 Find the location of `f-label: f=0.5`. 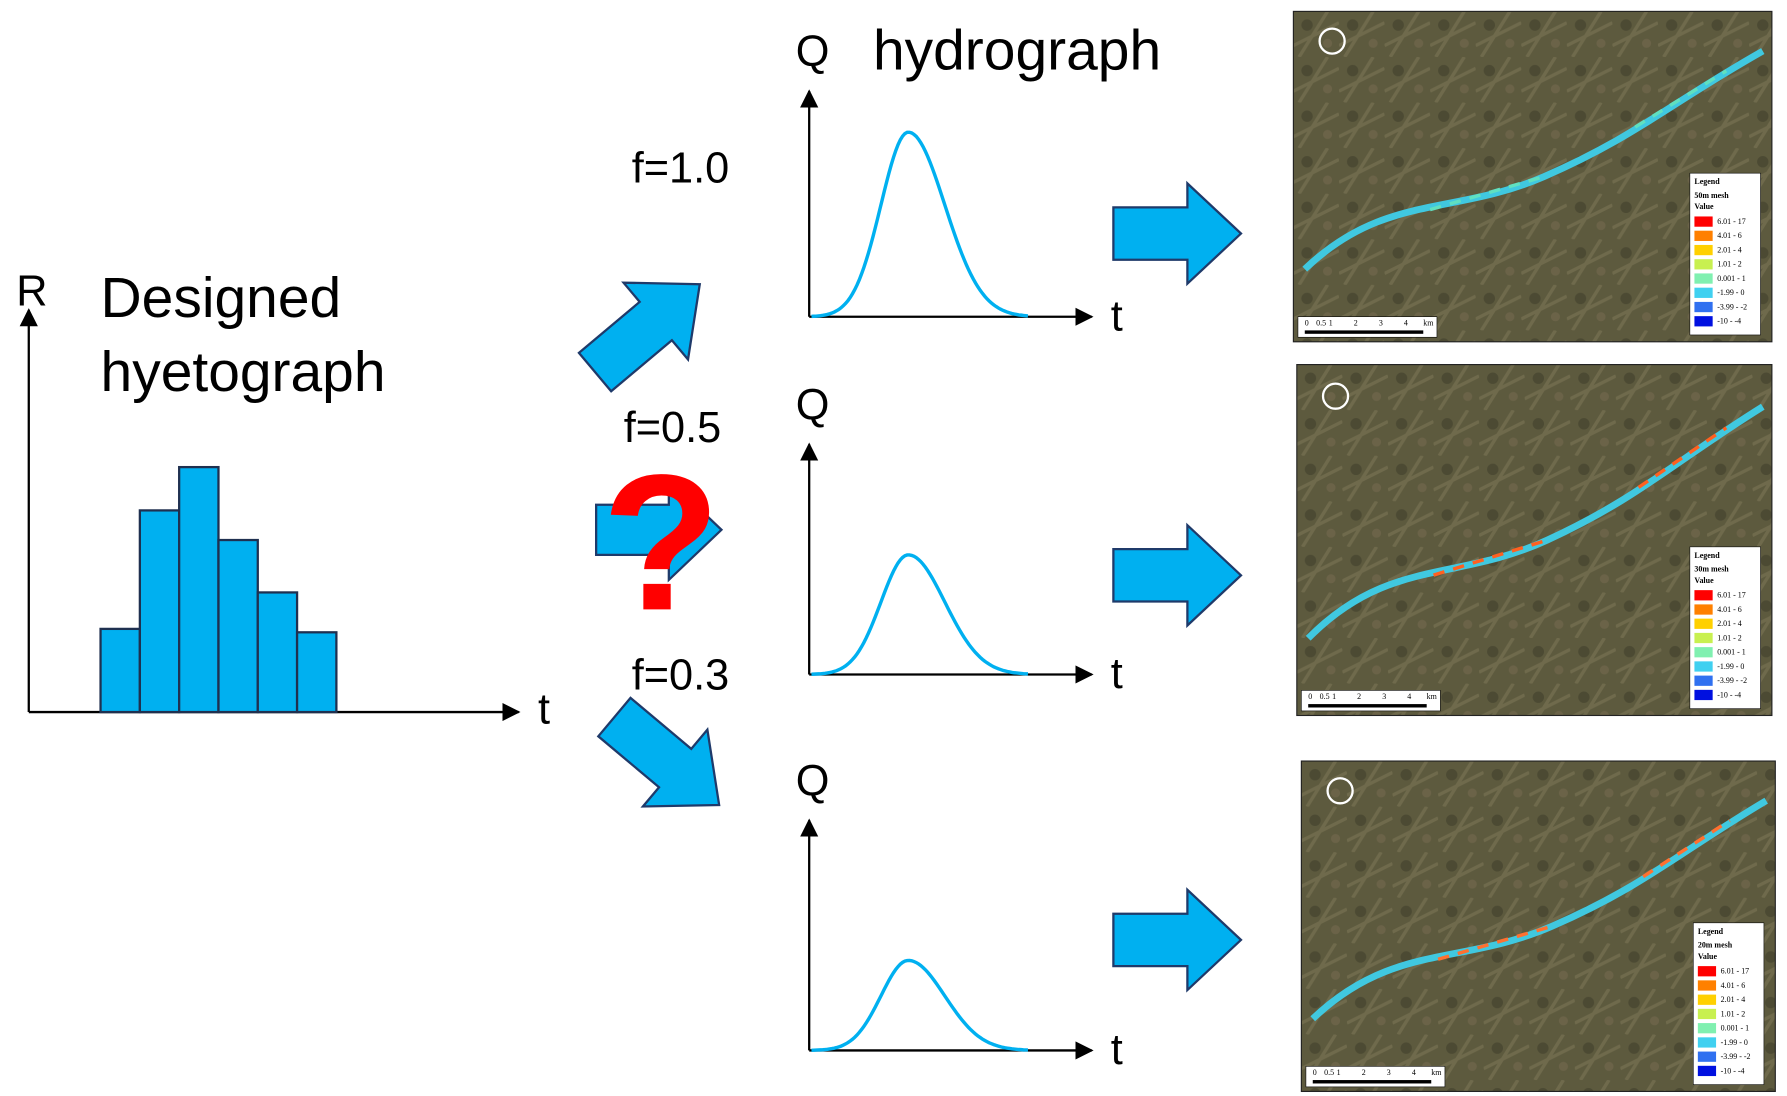

f-label: f=0.5 is located at coordinates (672, 428).